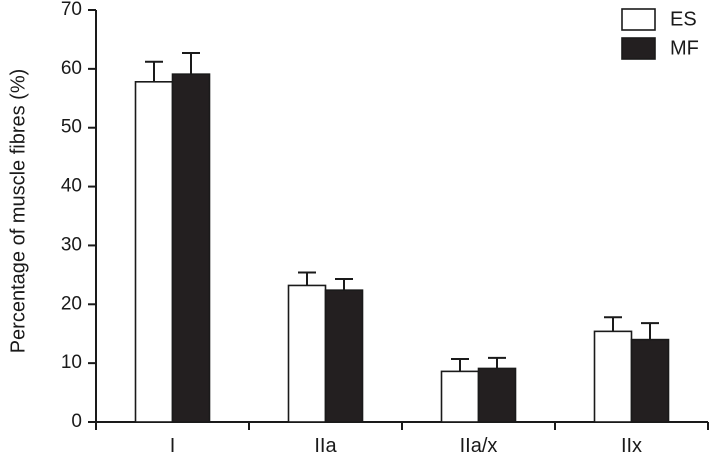  Describe the element at coordinates (18, 211) in the screenshot. I see `y-axis-title: Percentage of muscle fibres (%)` at that location.